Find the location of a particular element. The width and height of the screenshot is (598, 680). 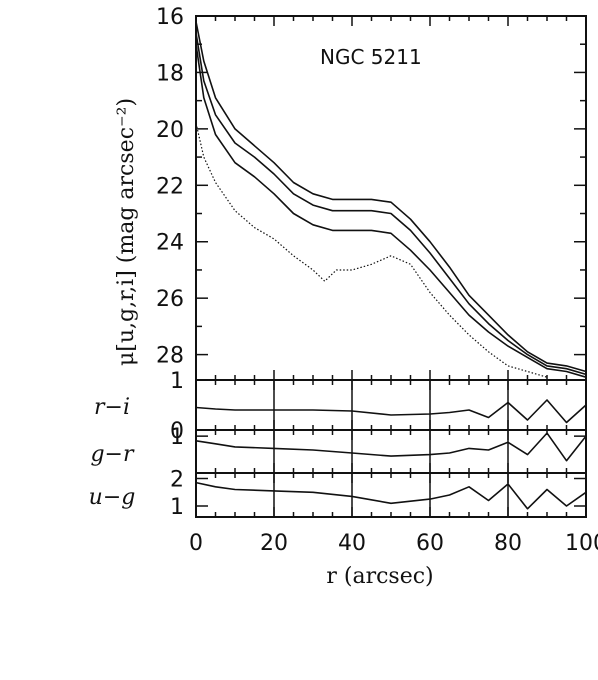

y-axis-title-g-r: g−r is located at coordinates (112, 454).